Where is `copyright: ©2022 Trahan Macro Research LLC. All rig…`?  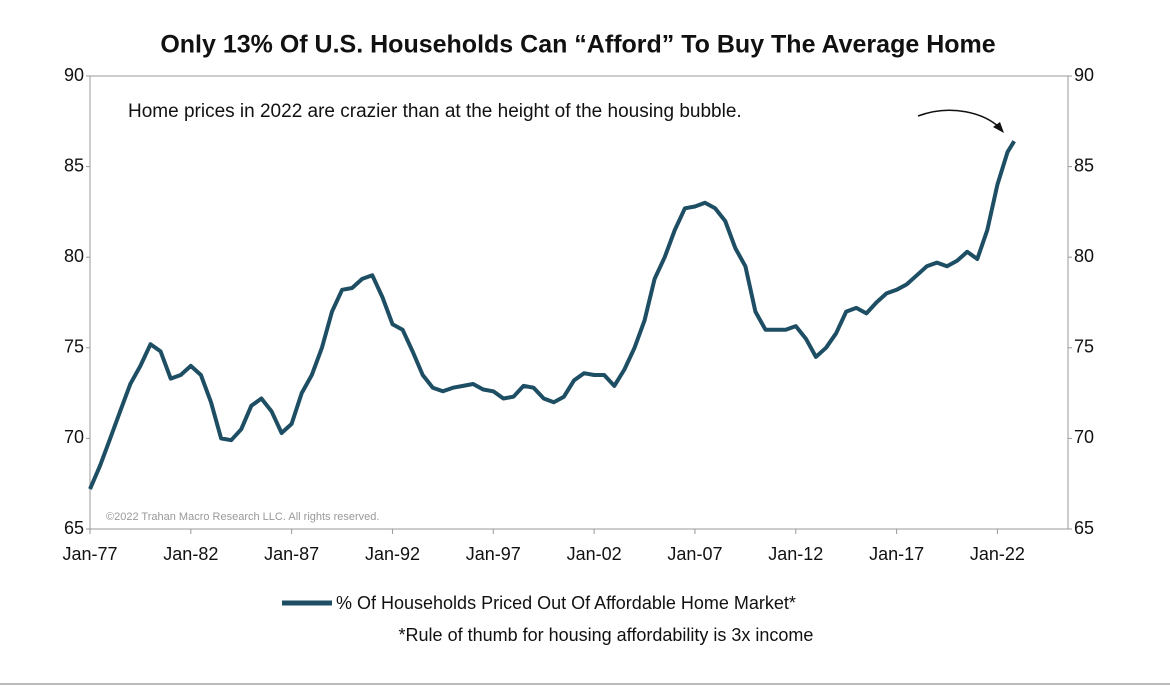
copyright: ©2022 Trahan Macro Research LLC. All rig… is located at coordinates (242, 517).